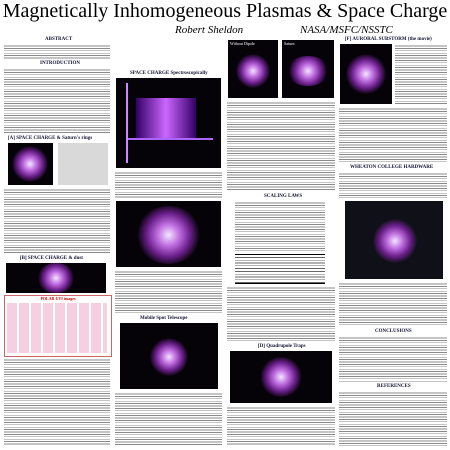 The height and width of the screenshot is (450, 450). What do you see at coordinates (60, 63) in the screenshot?
I see `heading: INTRODUCTION` at bounding box center [60, 63].